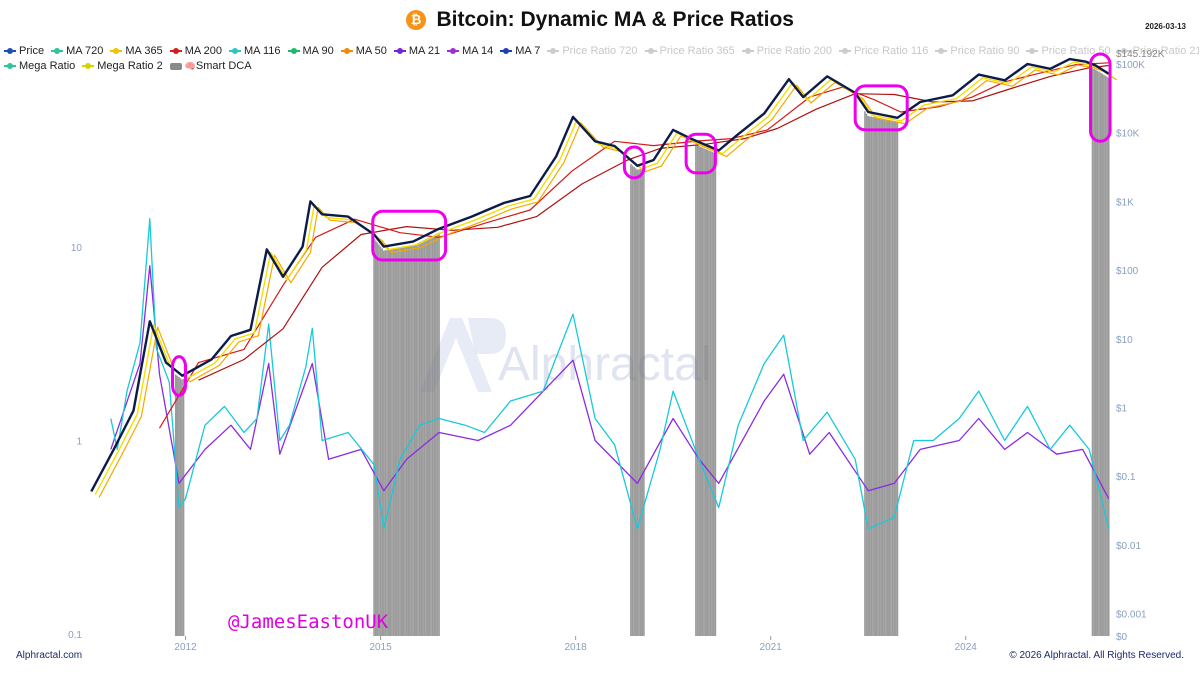  I want to click on y-price-tick-label: $1, so click(1122, 409).